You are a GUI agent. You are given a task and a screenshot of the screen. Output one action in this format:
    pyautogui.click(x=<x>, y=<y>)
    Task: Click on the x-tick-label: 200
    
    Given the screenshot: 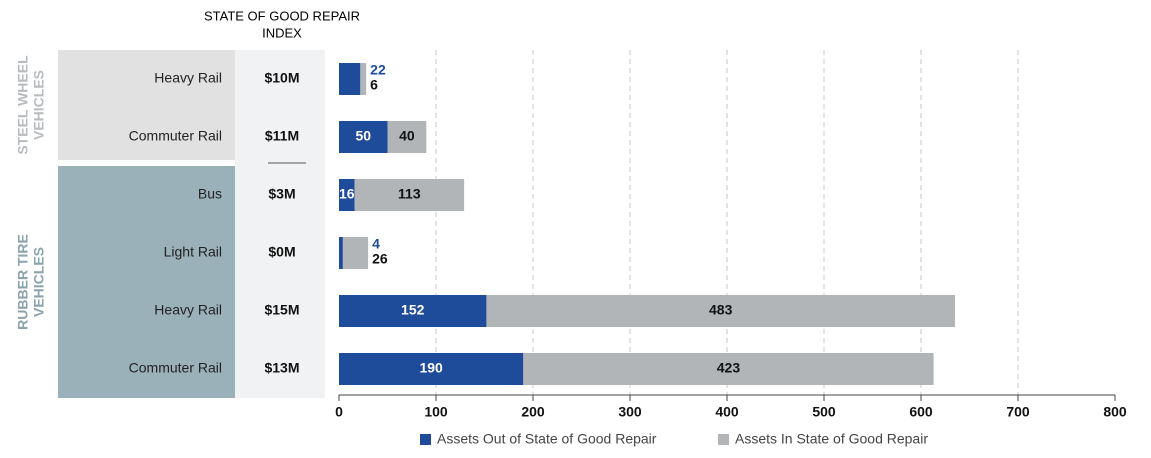 What is the action you would take?
    pyautogui.click(x=533, y=412)
    